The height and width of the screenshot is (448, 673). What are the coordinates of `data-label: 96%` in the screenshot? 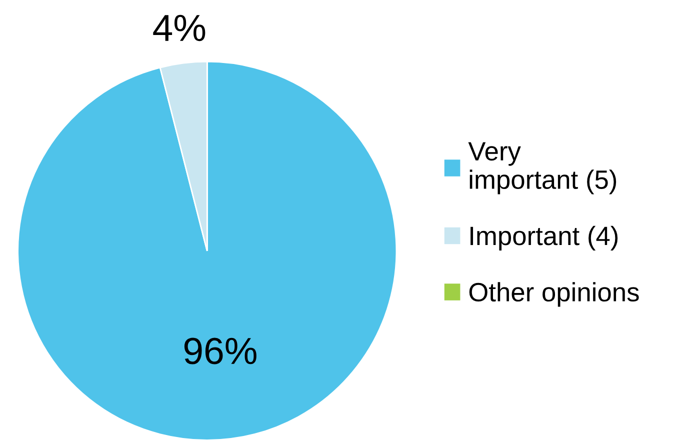 It's located at (220, 351).